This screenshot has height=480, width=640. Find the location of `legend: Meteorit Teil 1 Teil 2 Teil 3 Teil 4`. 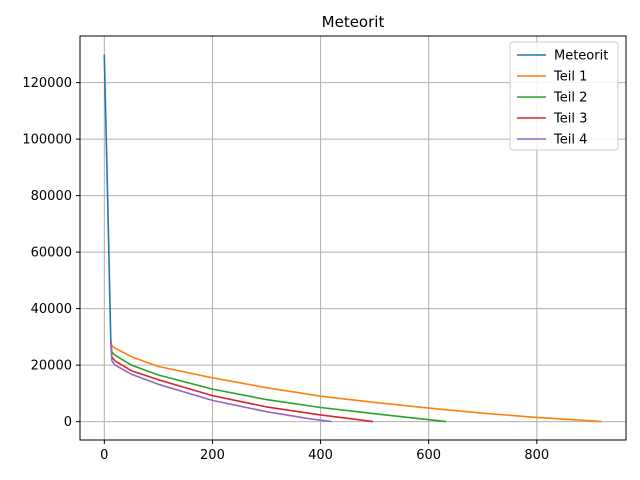

legend: Meteorit Teil 1 Teil 2 Teil 3 Teil 4 is located at coordinates (564, 96).